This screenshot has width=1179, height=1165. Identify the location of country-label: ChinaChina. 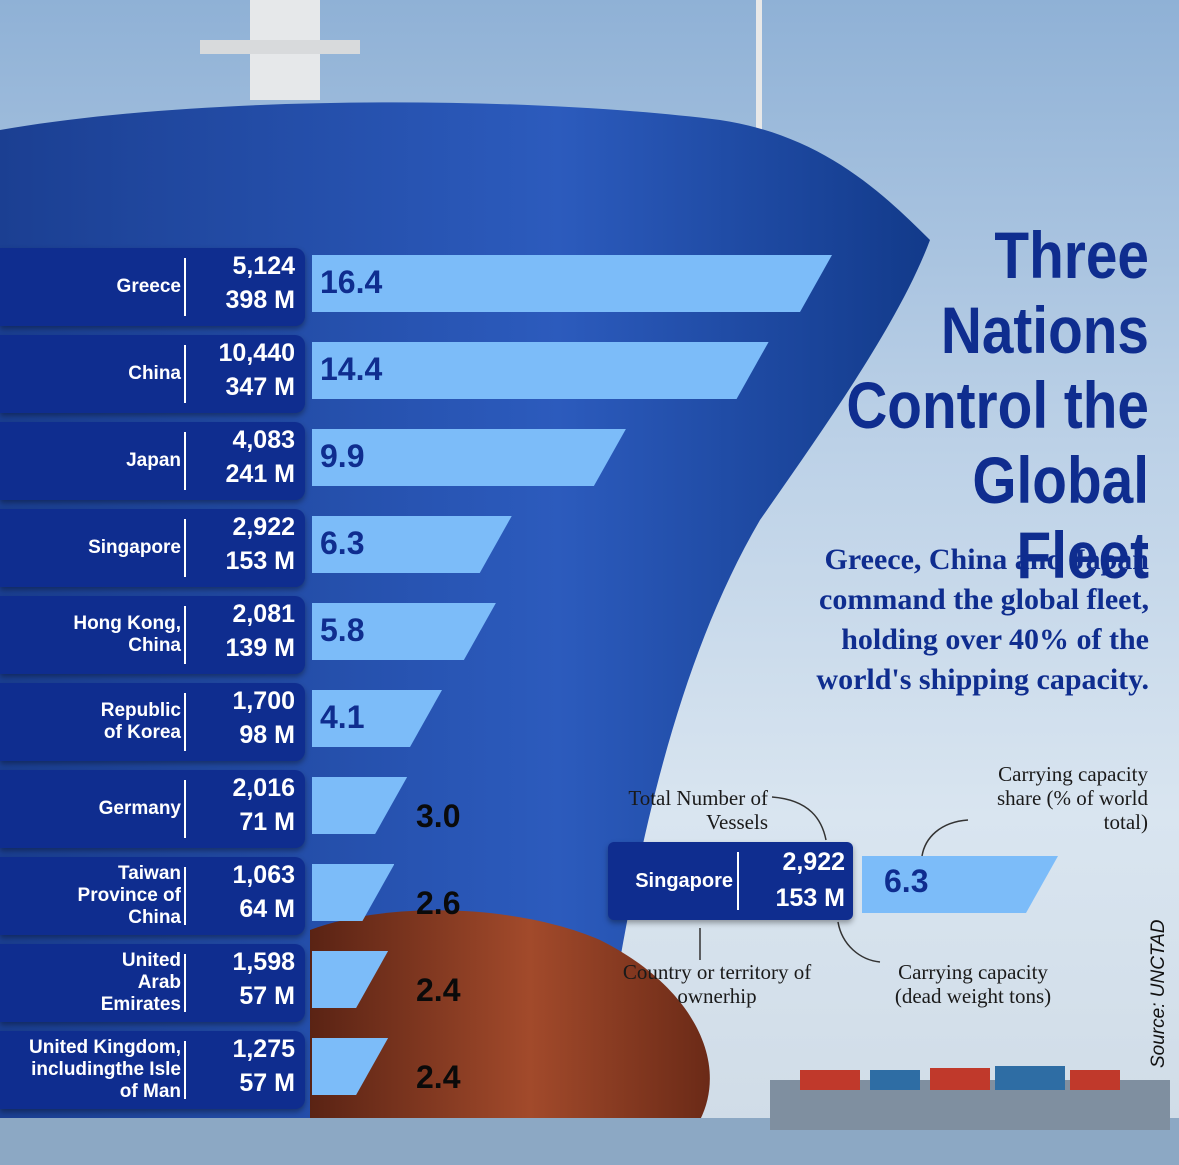
(92, 374).